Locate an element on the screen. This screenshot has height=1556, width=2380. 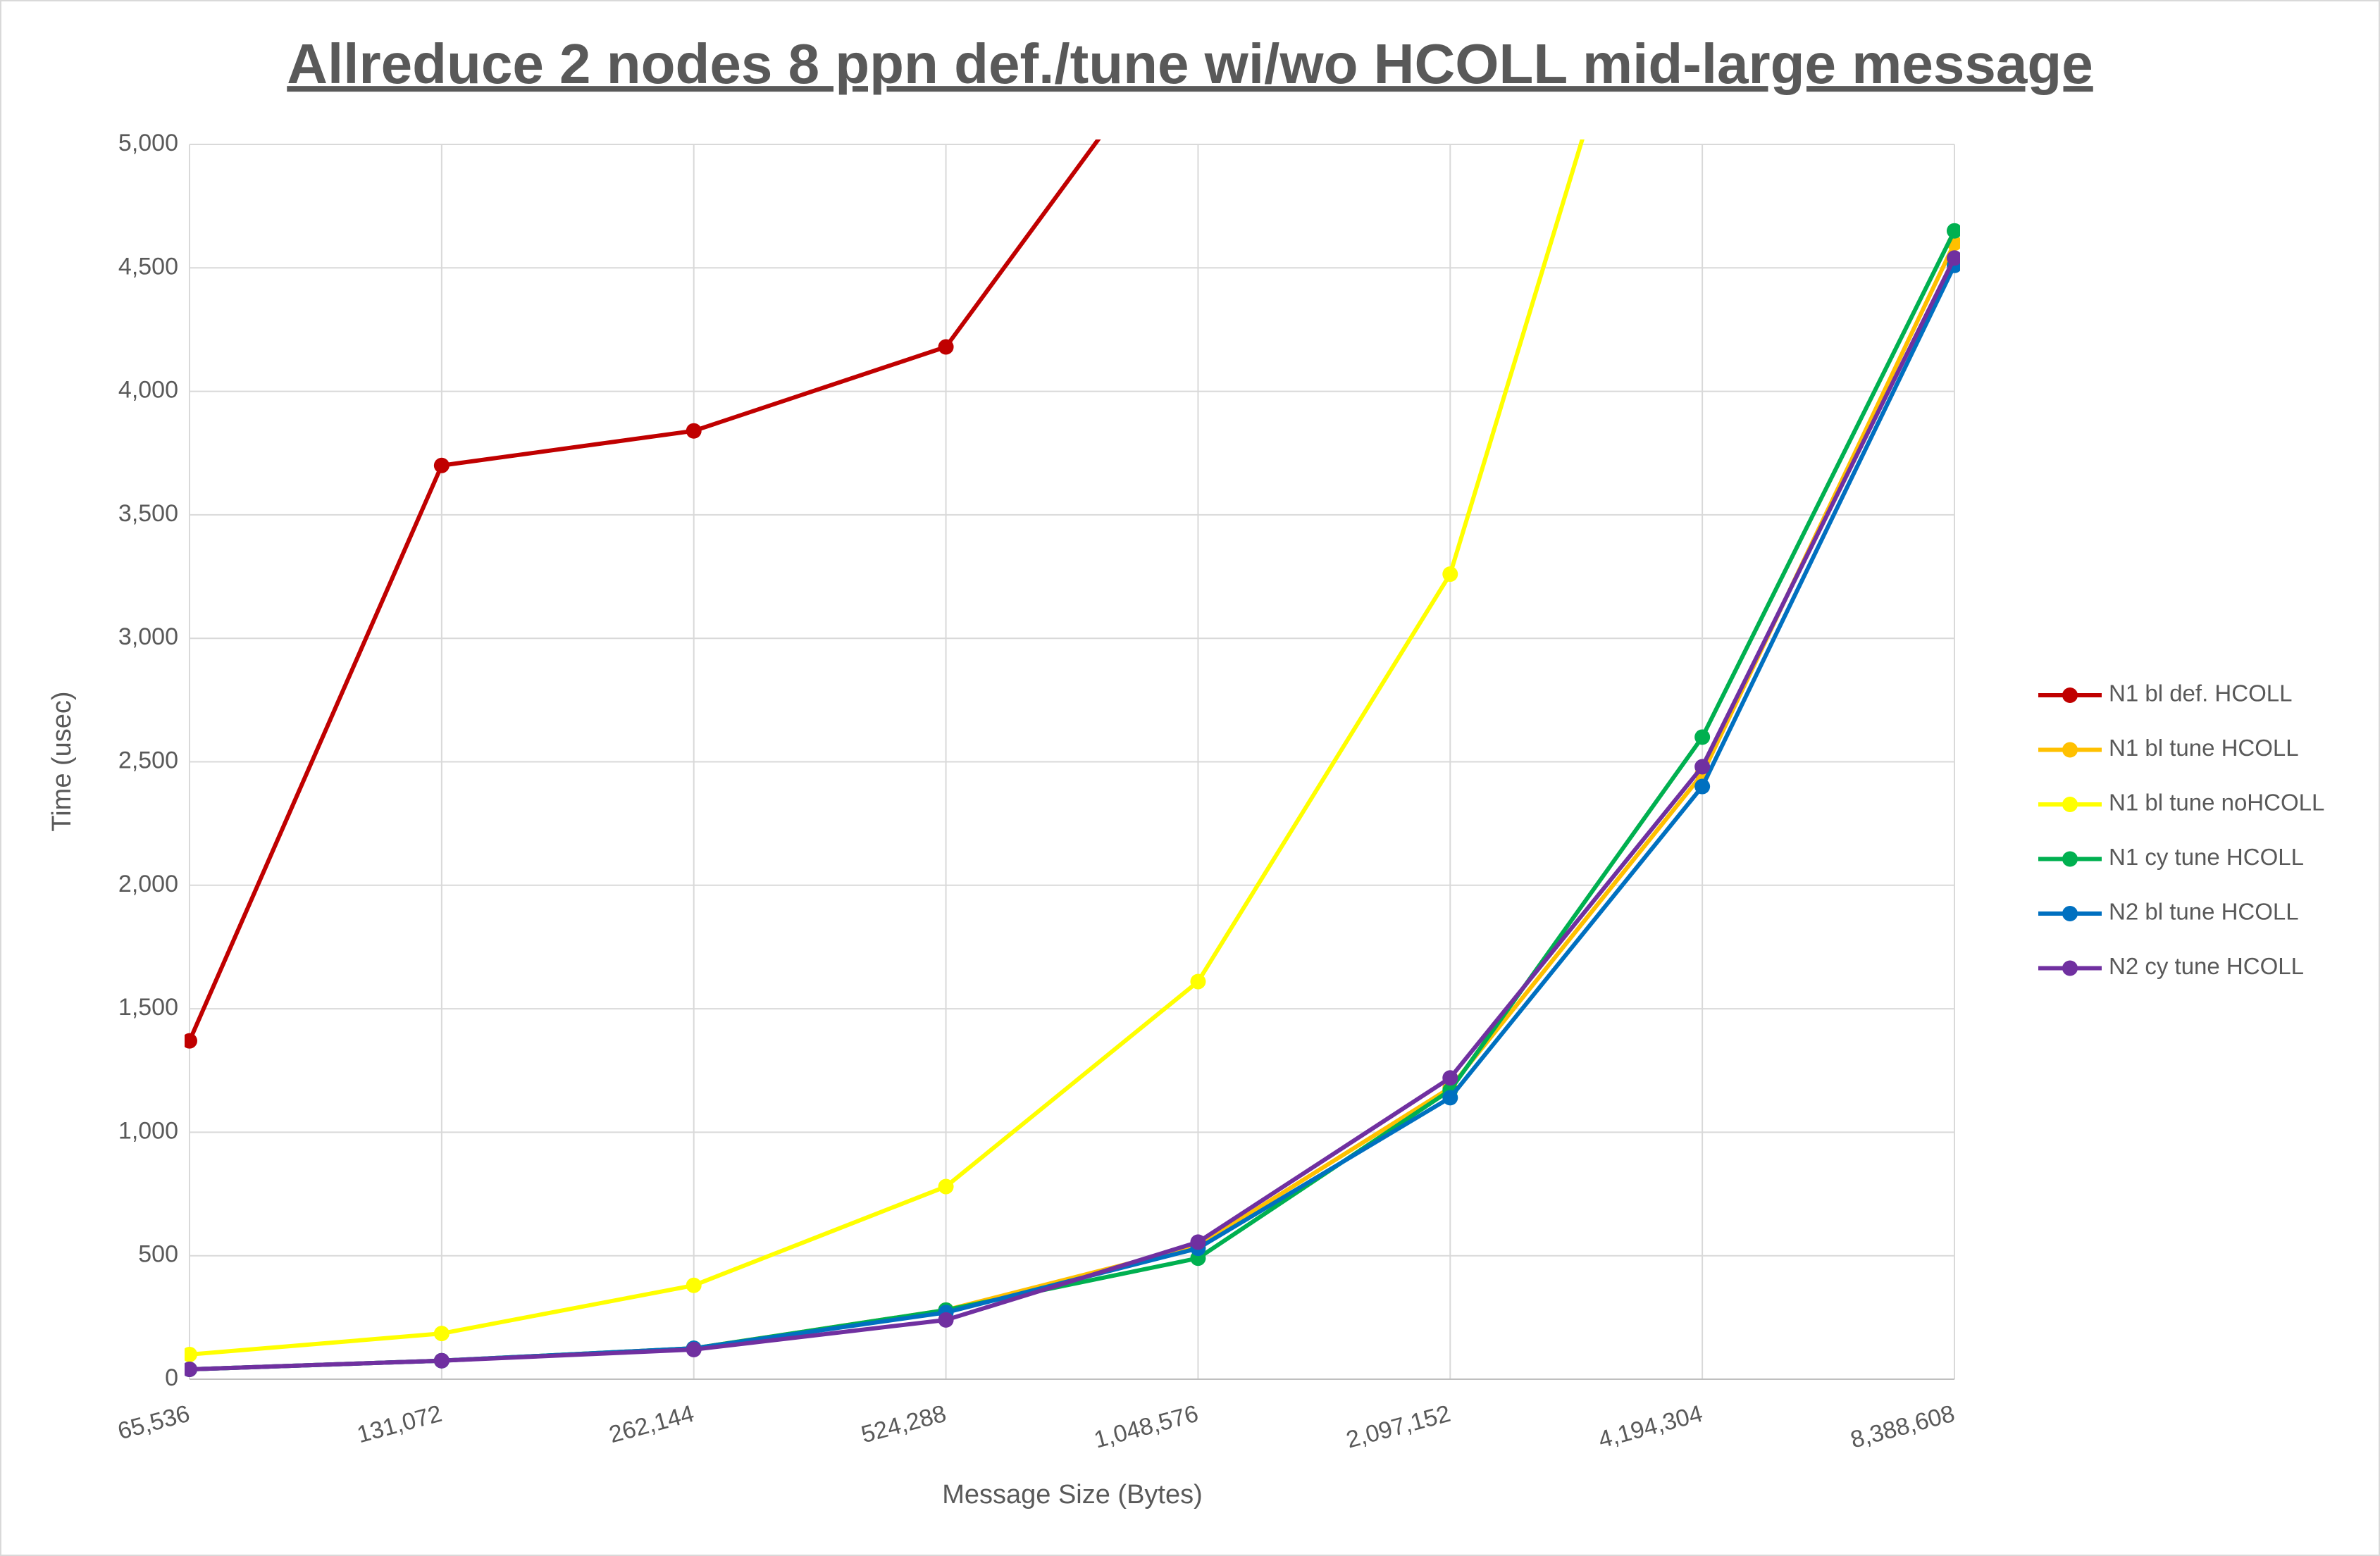
y-tick-label: 4,000 is located at coordinates (148, 390).